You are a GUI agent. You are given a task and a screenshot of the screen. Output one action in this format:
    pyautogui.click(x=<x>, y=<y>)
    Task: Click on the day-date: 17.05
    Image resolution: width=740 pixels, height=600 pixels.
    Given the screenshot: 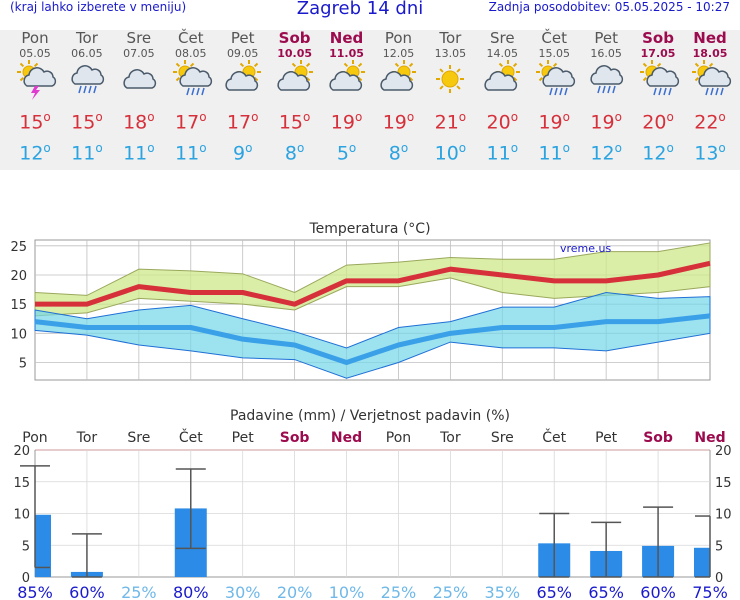 What is the action you would take?
    pyautogui.click(x=658, y=53)
    